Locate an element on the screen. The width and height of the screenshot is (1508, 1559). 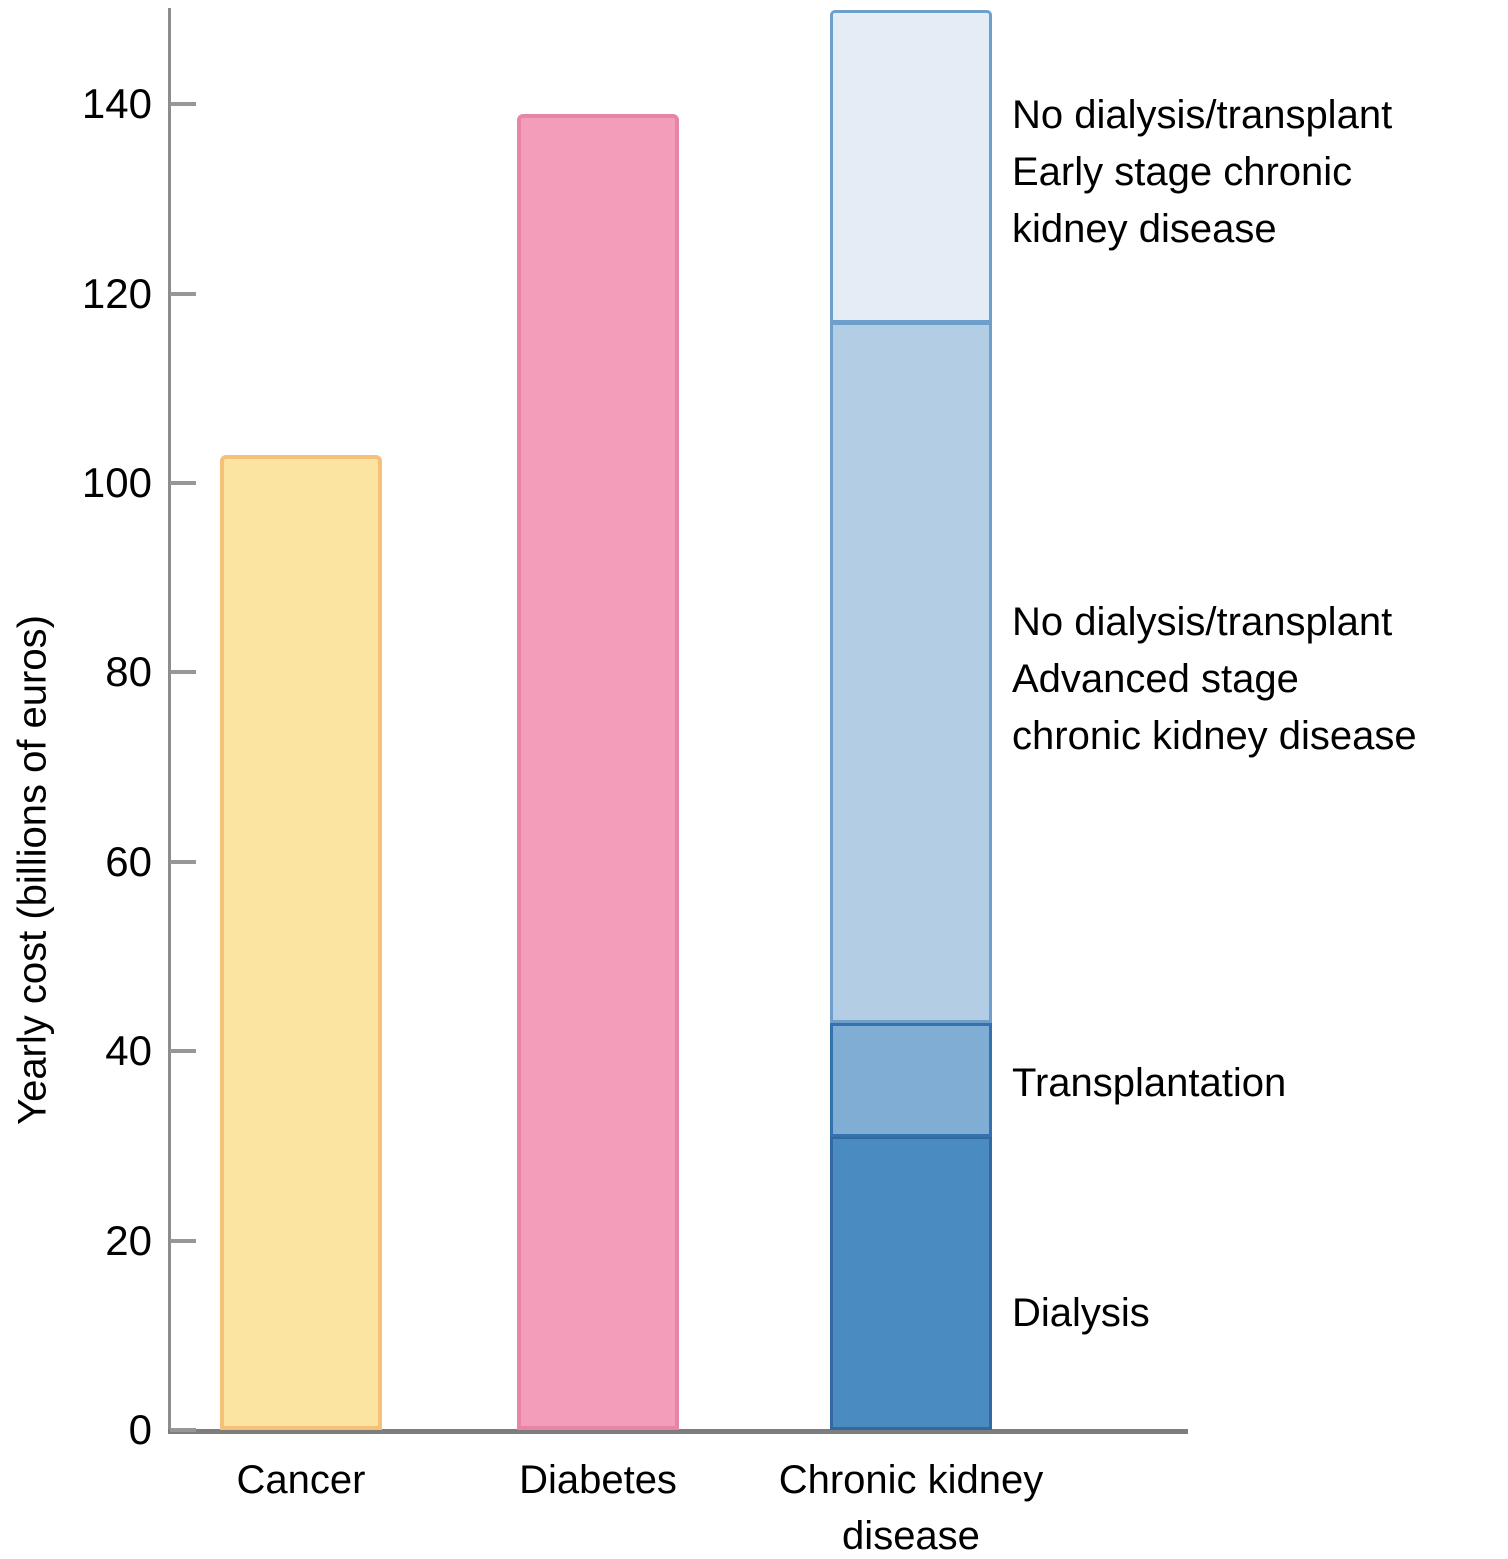
y-axis-line is located at coordinates (169, 721).